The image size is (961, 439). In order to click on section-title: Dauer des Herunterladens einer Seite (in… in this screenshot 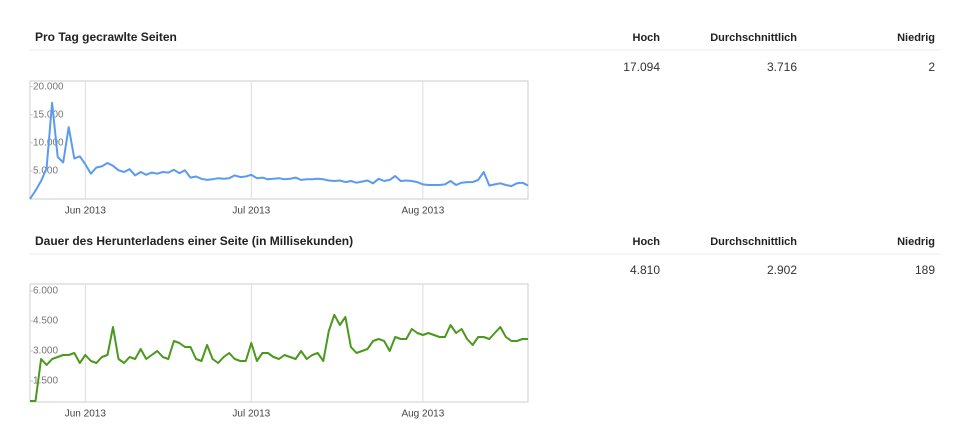, I will do `click(194, 241)`.